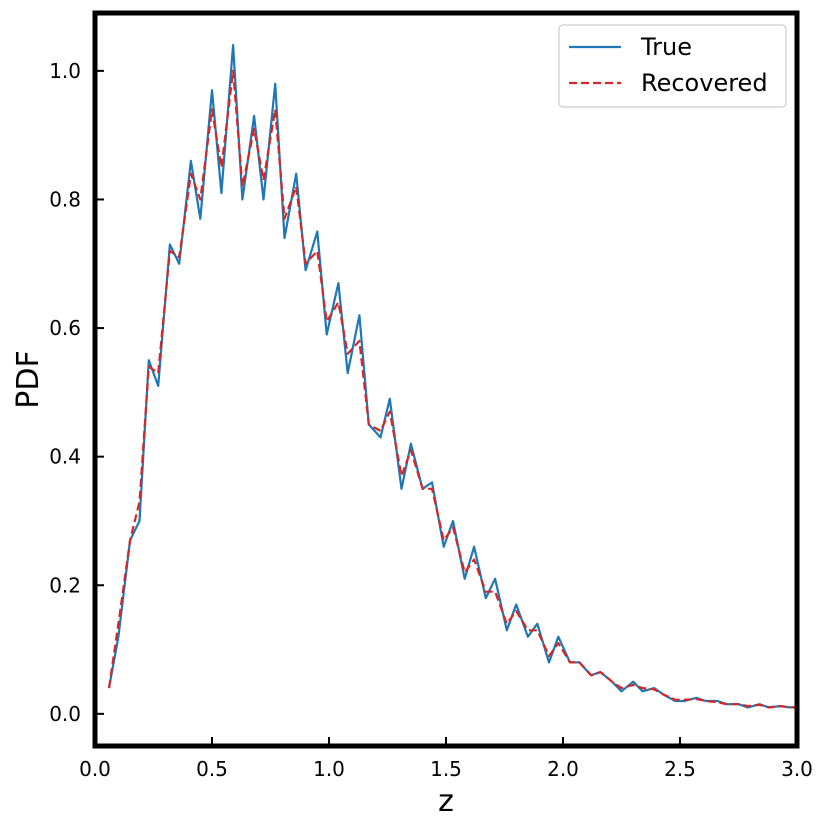 The height and width of the screenshot is (830, 830). What do you see at coordinates (65, 199) in the screenshot?
I see `y-tick-label: 0.8` at bounding box center [65, 199].